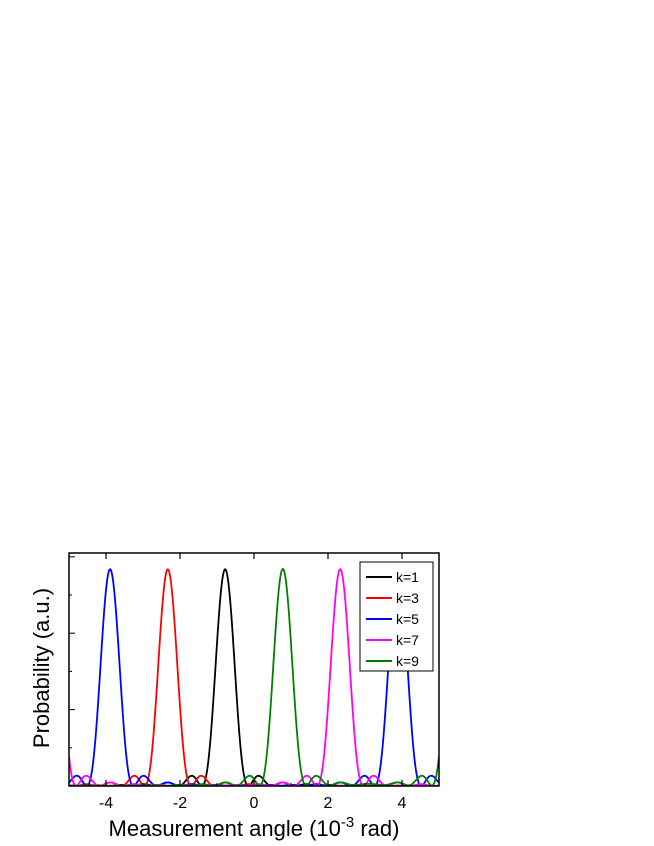  Describe the element at coordinates (407, 619) in the screenshot. I see `legend-label-k-5: k=5` at that location.